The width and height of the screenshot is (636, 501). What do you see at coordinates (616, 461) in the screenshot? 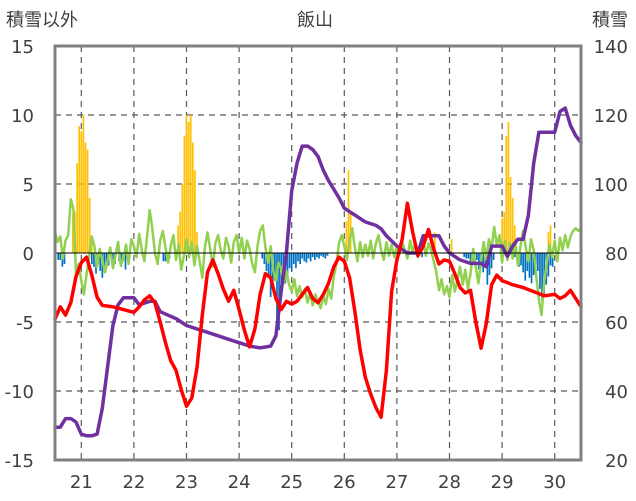
I see `right-tick-label: 20` at bounding box center [616, 461].